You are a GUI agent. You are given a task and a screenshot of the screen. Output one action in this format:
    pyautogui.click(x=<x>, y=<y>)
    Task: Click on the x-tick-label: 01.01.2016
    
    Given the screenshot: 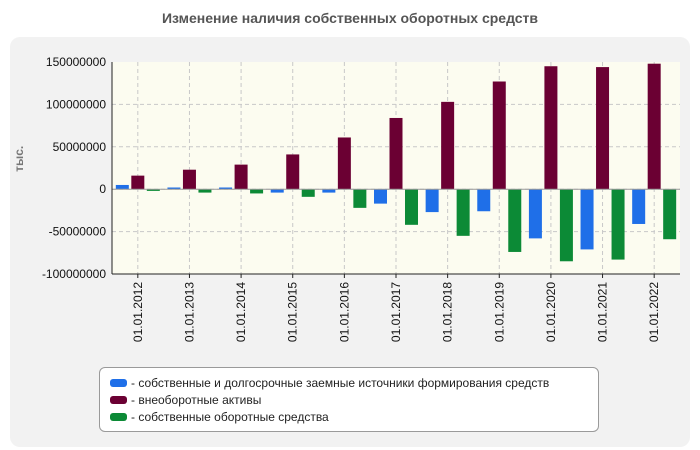 What is the action you would take?
    pyautogui.click(x=344, y=312)
    